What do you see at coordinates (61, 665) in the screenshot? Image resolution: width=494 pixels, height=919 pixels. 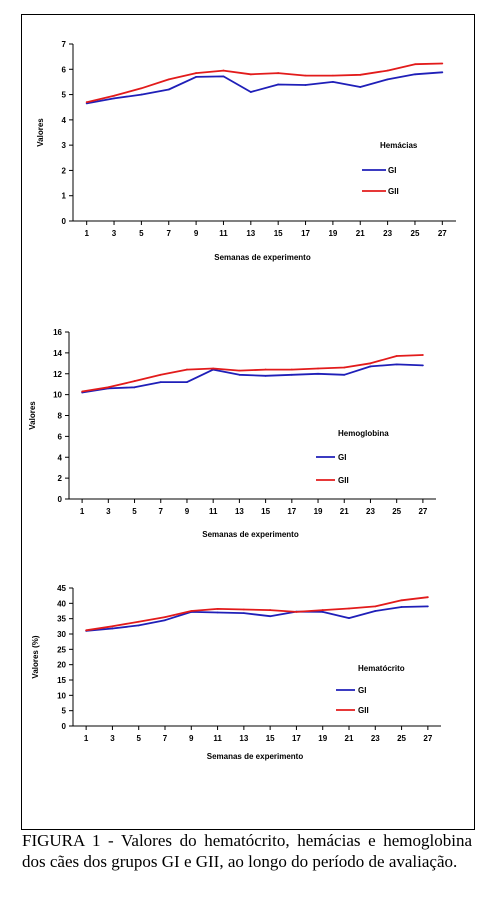 I see `y-tick-label: 20` at bounding box center [61, 665].